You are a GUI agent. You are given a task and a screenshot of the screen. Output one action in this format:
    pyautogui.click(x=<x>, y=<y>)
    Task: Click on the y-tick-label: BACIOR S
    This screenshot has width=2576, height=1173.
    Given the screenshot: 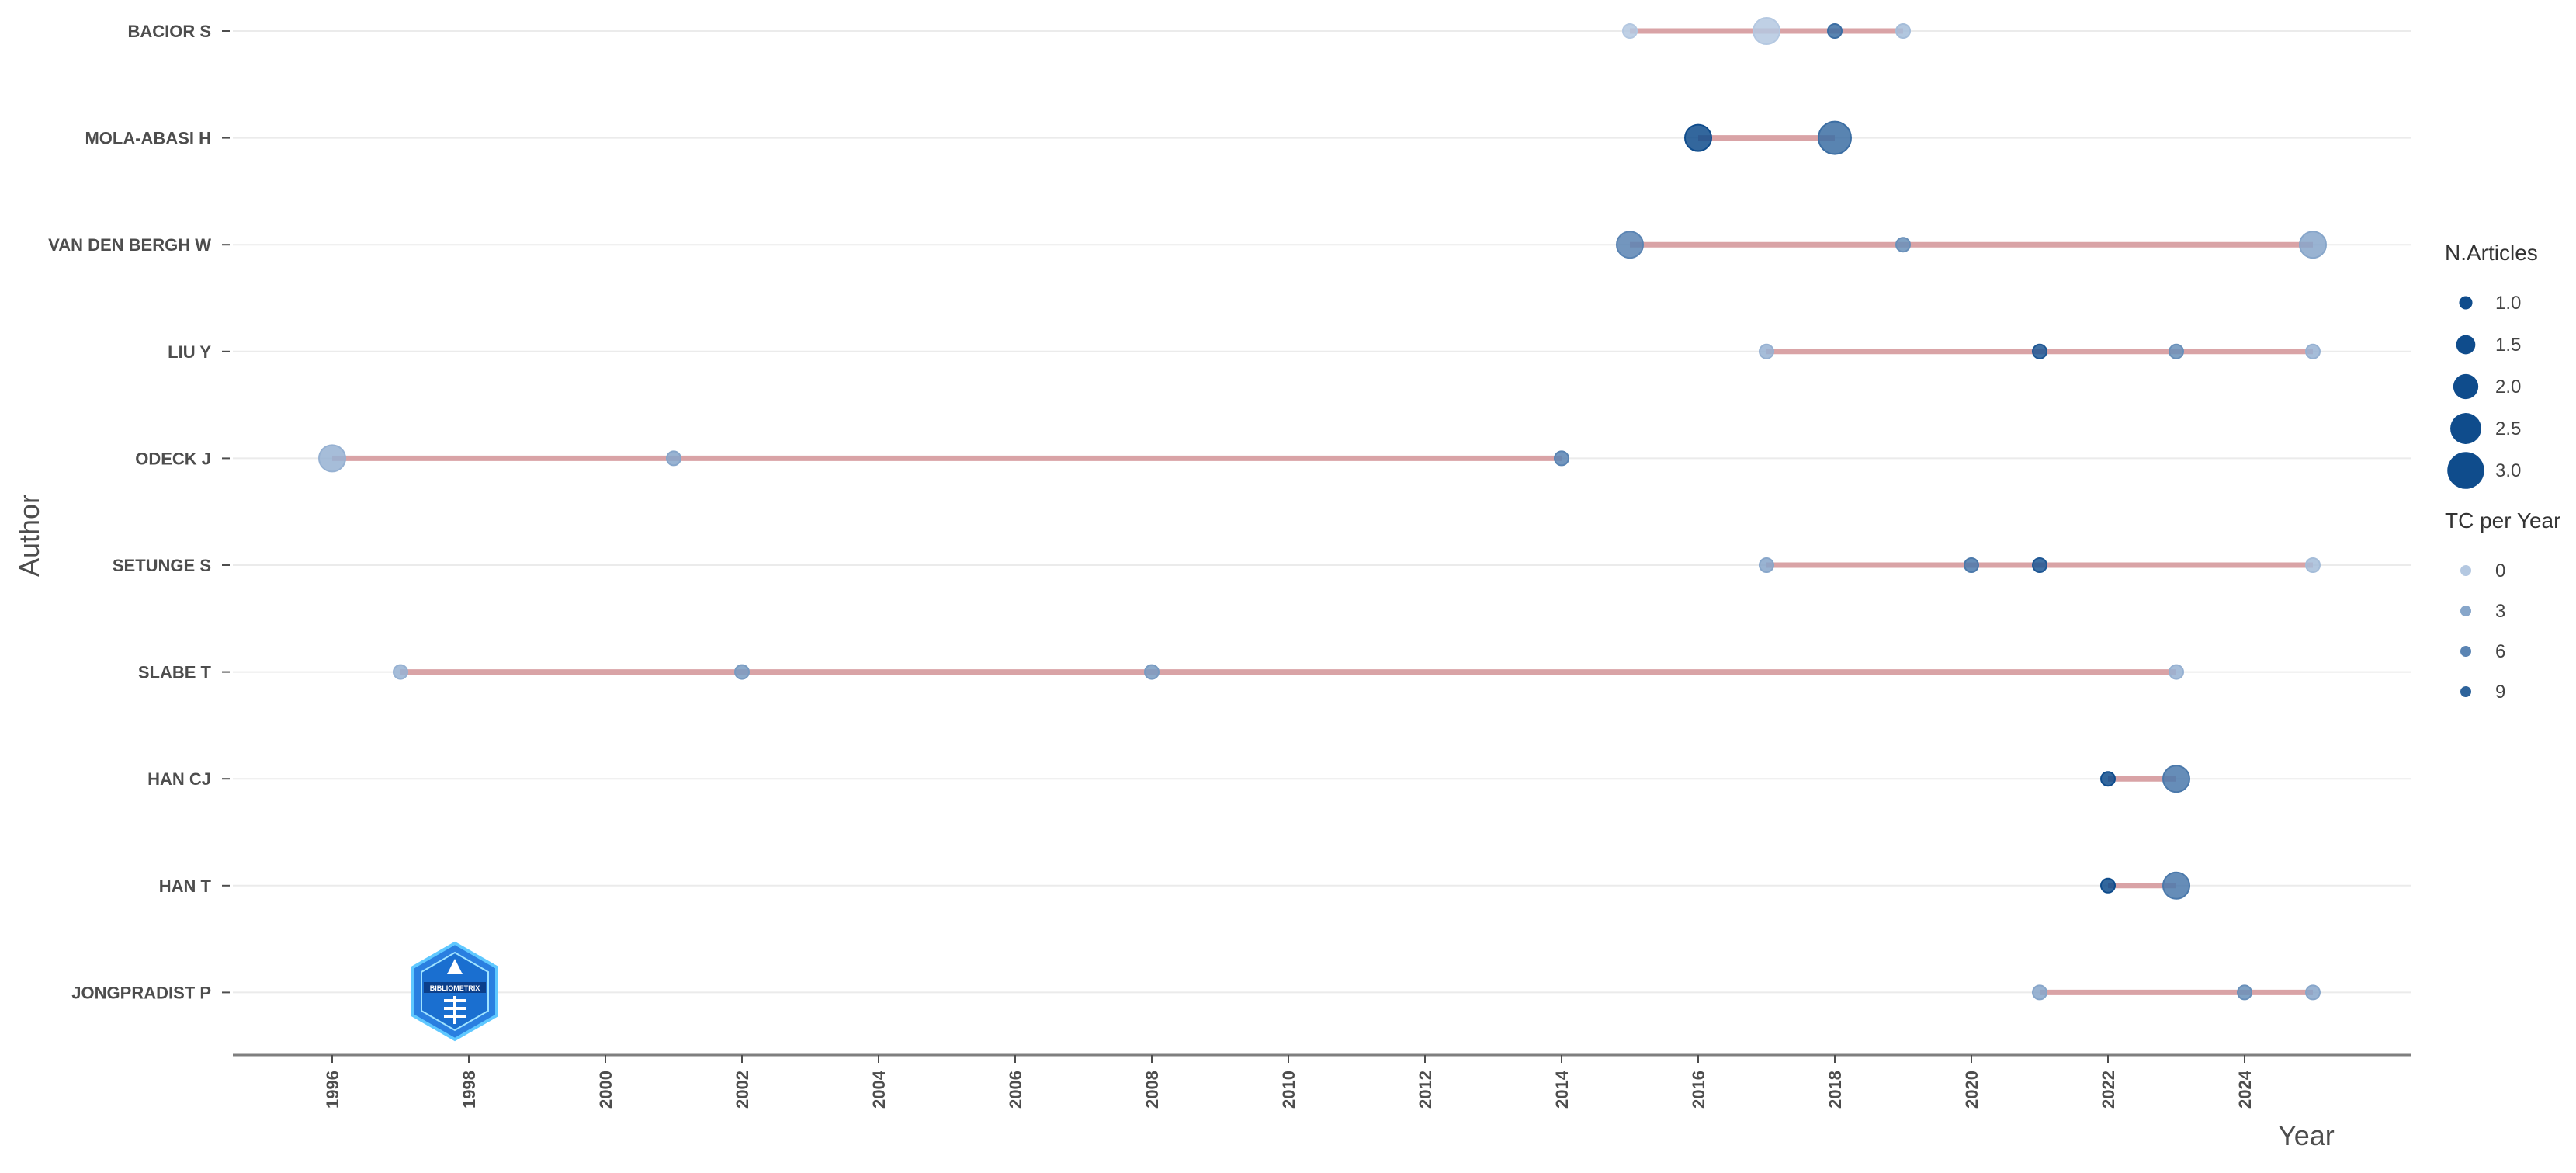 What is the action you would take?
    pyautogui.click(x=169, y=32)
    